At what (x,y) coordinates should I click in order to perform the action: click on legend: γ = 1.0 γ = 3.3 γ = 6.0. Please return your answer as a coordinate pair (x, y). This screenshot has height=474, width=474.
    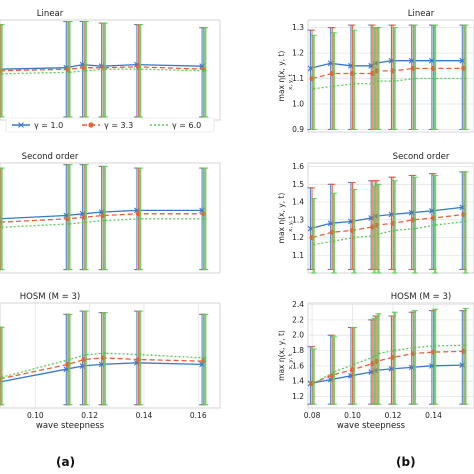
    Looking at the image, I should click on (110, 125).